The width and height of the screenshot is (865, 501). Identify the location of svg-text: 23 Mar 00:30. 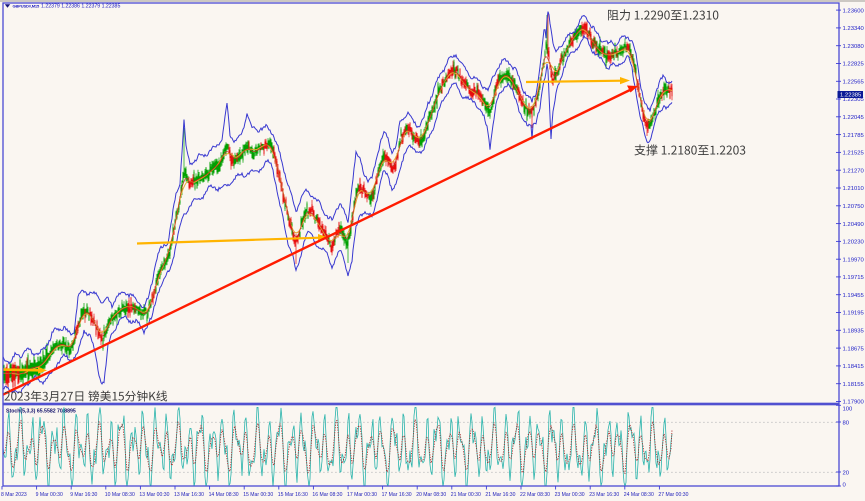
(570, 495).